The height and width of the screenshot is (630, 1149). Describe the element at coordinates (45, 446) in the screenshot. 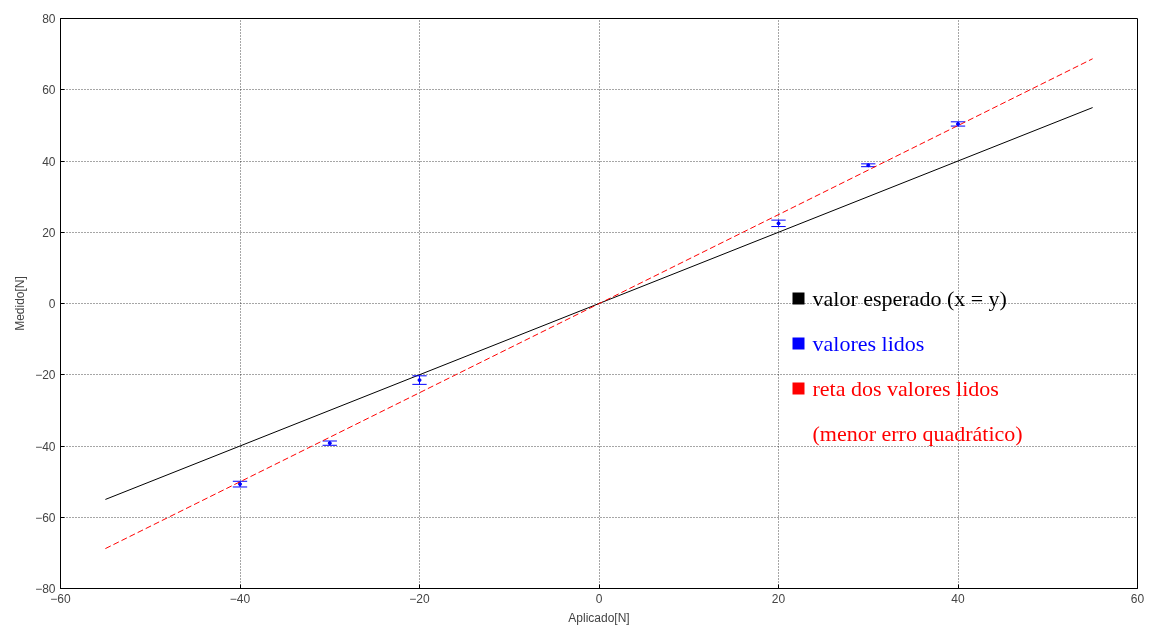

I see `y-tick-label: −40` at that location.